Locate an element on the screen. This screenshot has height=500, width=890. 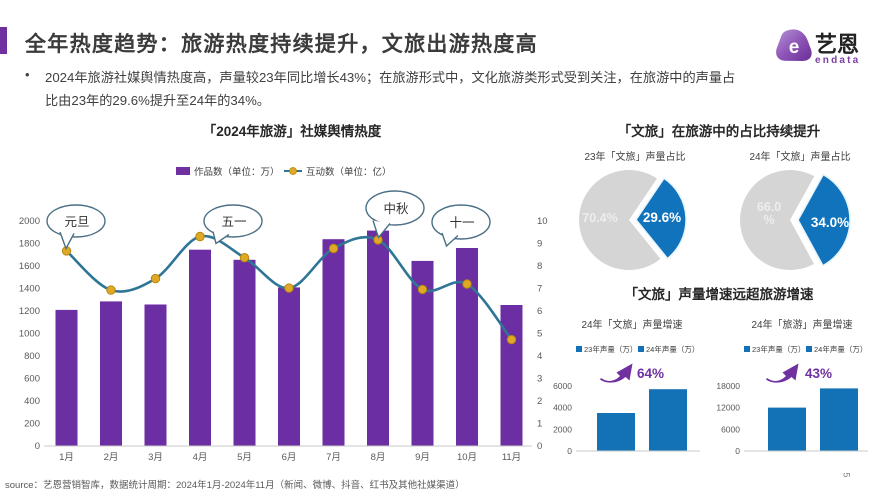
svg-text: 43% is located at coordinates (818, 373).